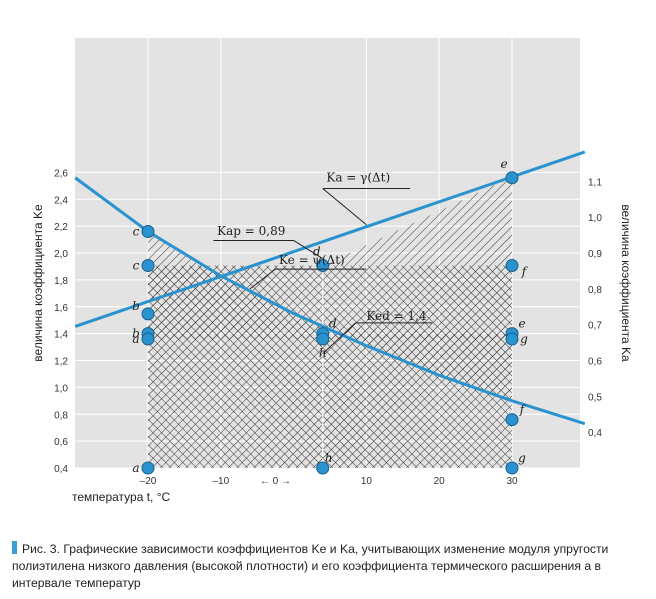 The width and height of the screenshot is (656, 599). Describe the element at coordinates (323, 339) in the screenshot. I see `ka-point-h` at that location.